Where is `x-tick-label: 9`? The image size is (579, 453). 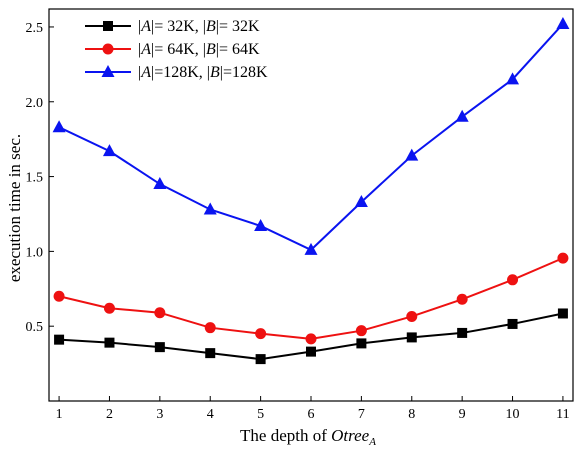 x-tick-label: 9 is located at coordinates (462, 414).